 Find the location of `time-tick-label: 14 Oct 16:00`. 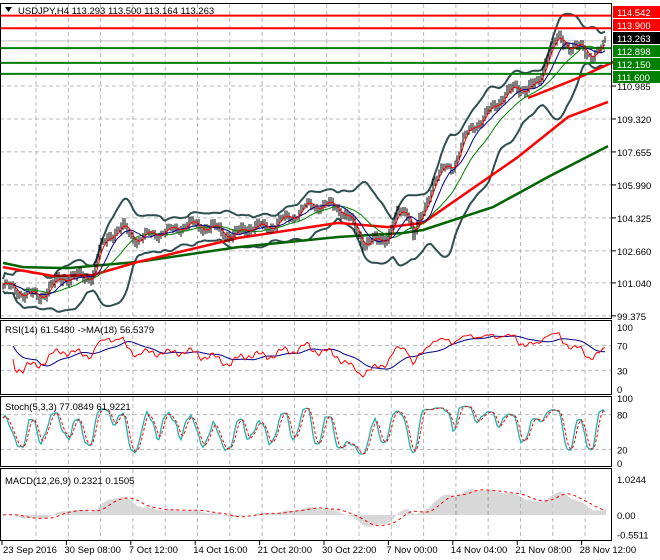

time-tick-label: 14 Oct 16:00 is located at coordinates (220, 550).